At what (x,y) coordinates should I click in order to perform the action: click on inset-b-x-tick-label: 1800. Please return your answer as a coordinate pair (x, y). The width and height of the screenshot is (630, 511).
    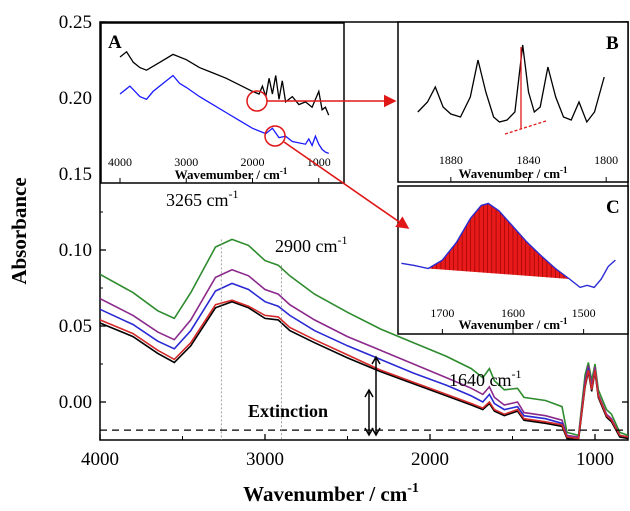
    Looking at the image, I should click on (606, 160).